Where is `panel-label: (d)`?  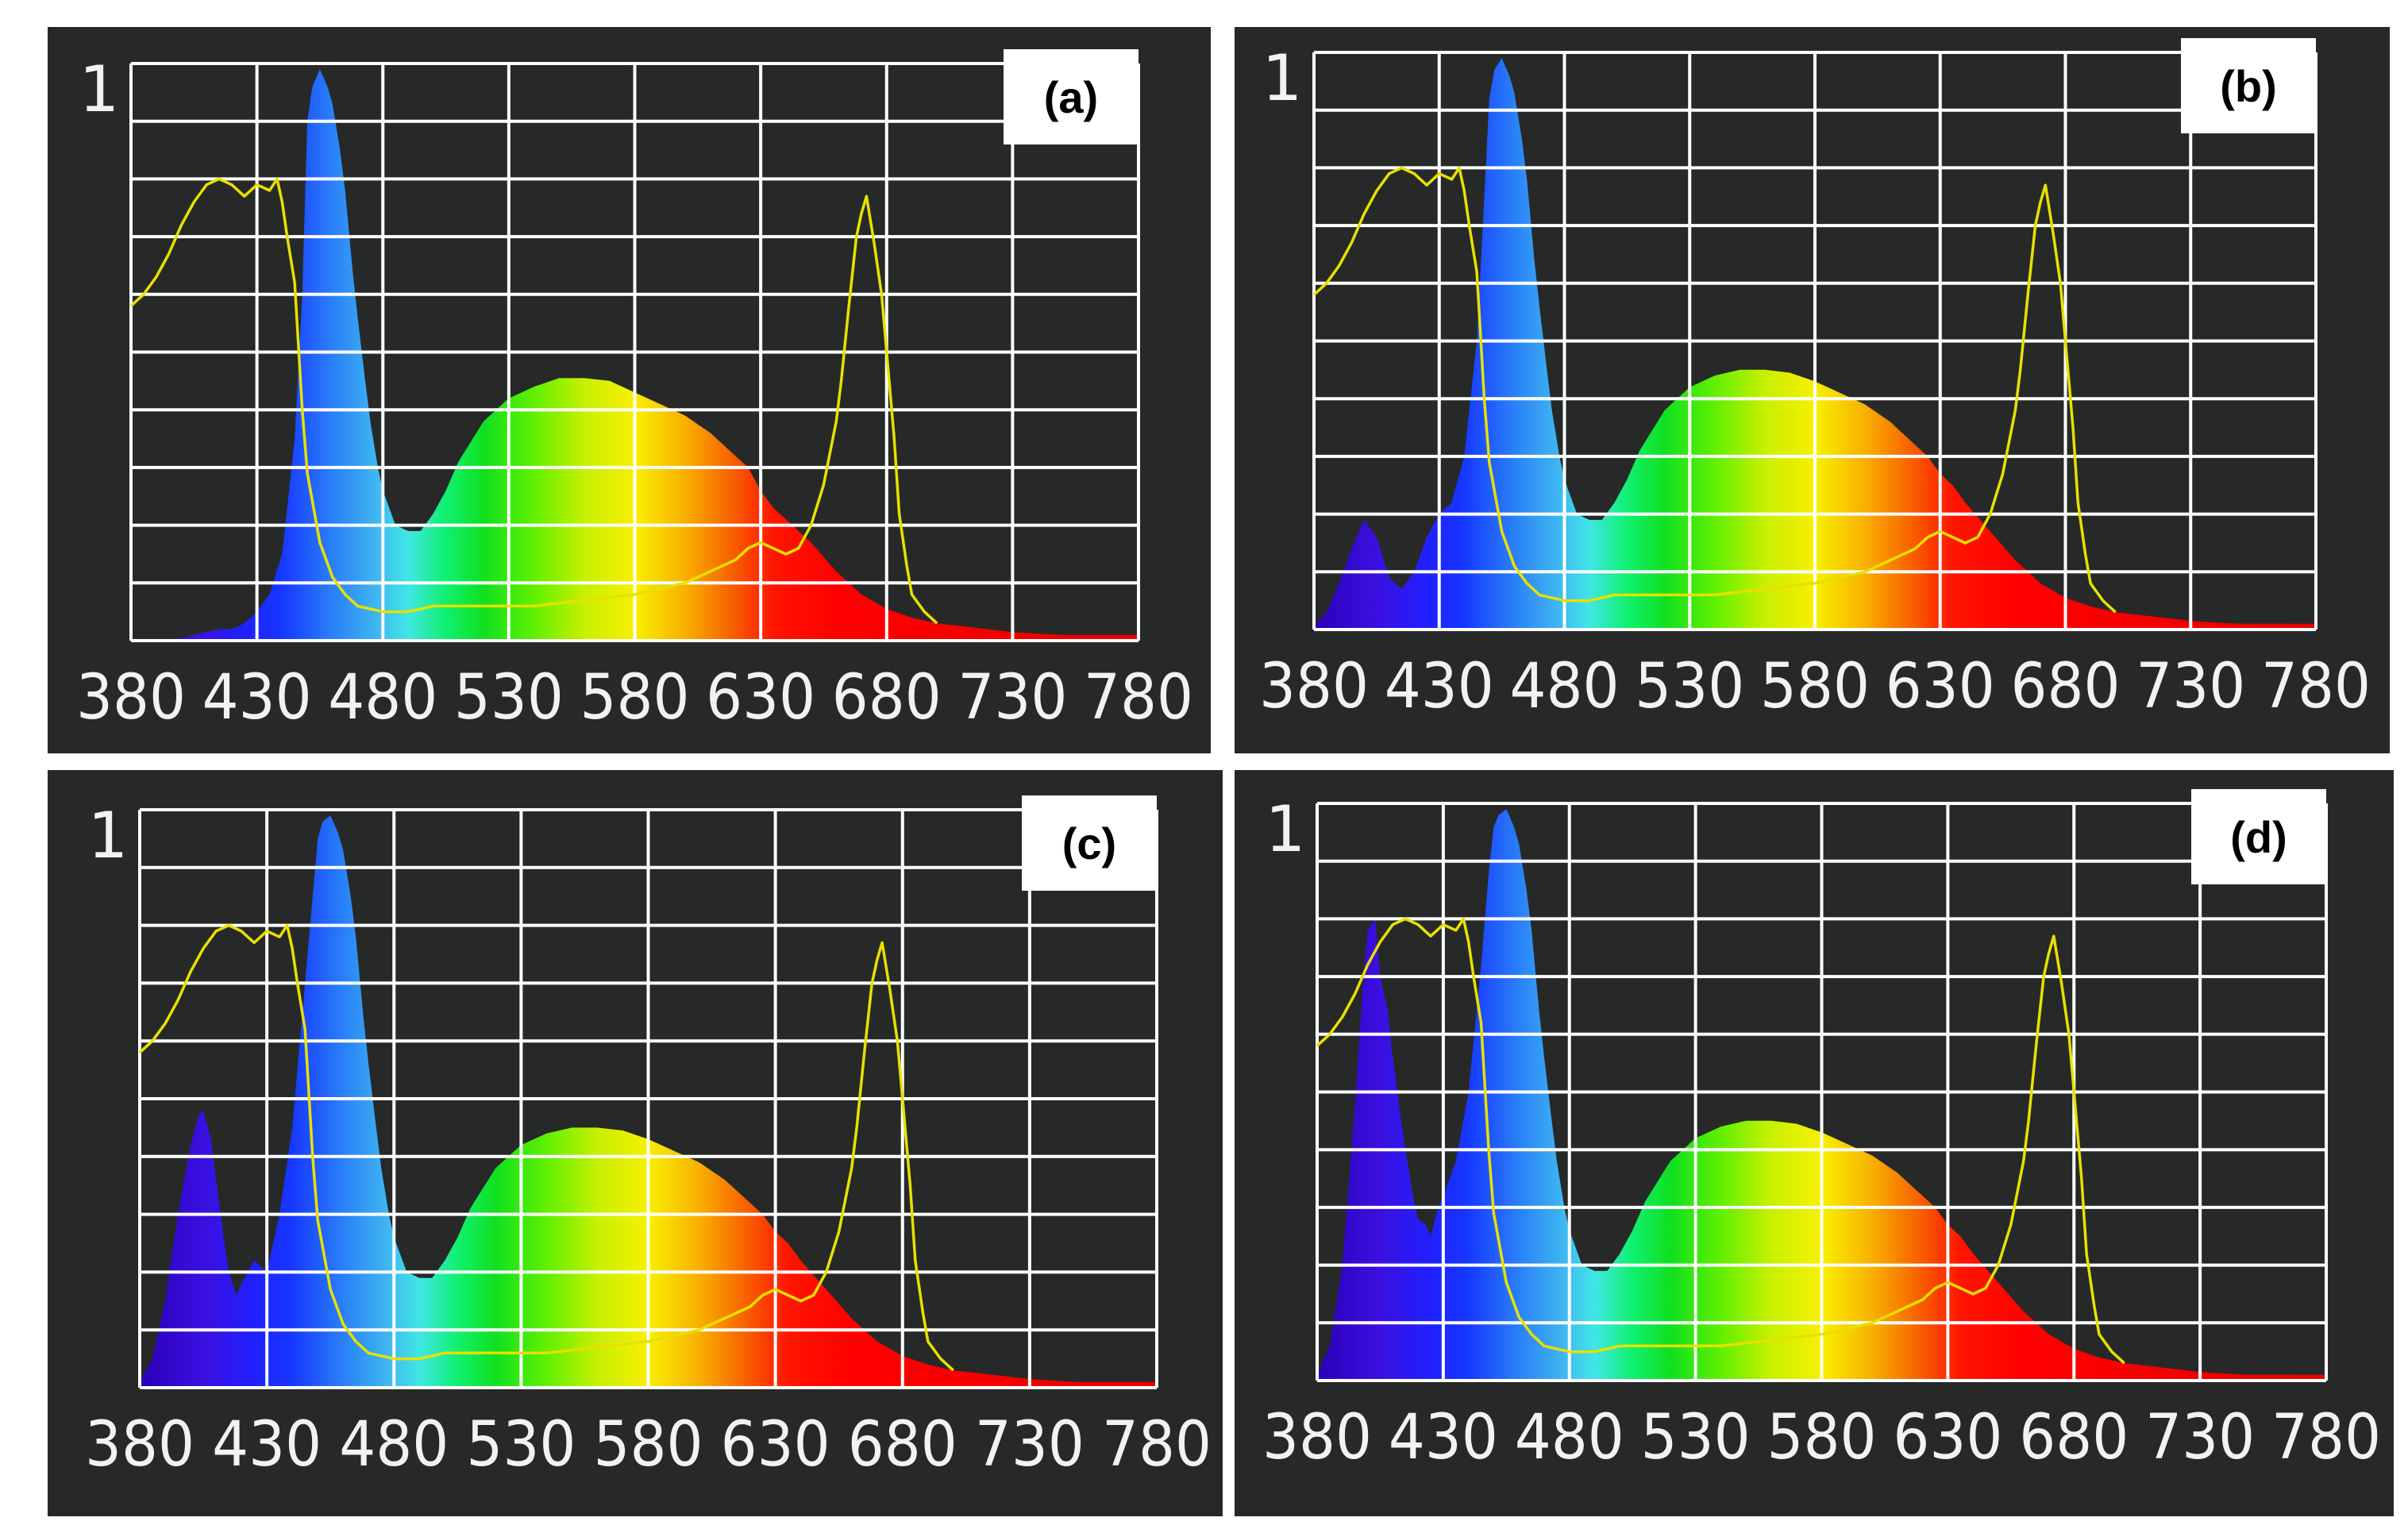 panel-label: (d) is located at coordinates (2258, 837).